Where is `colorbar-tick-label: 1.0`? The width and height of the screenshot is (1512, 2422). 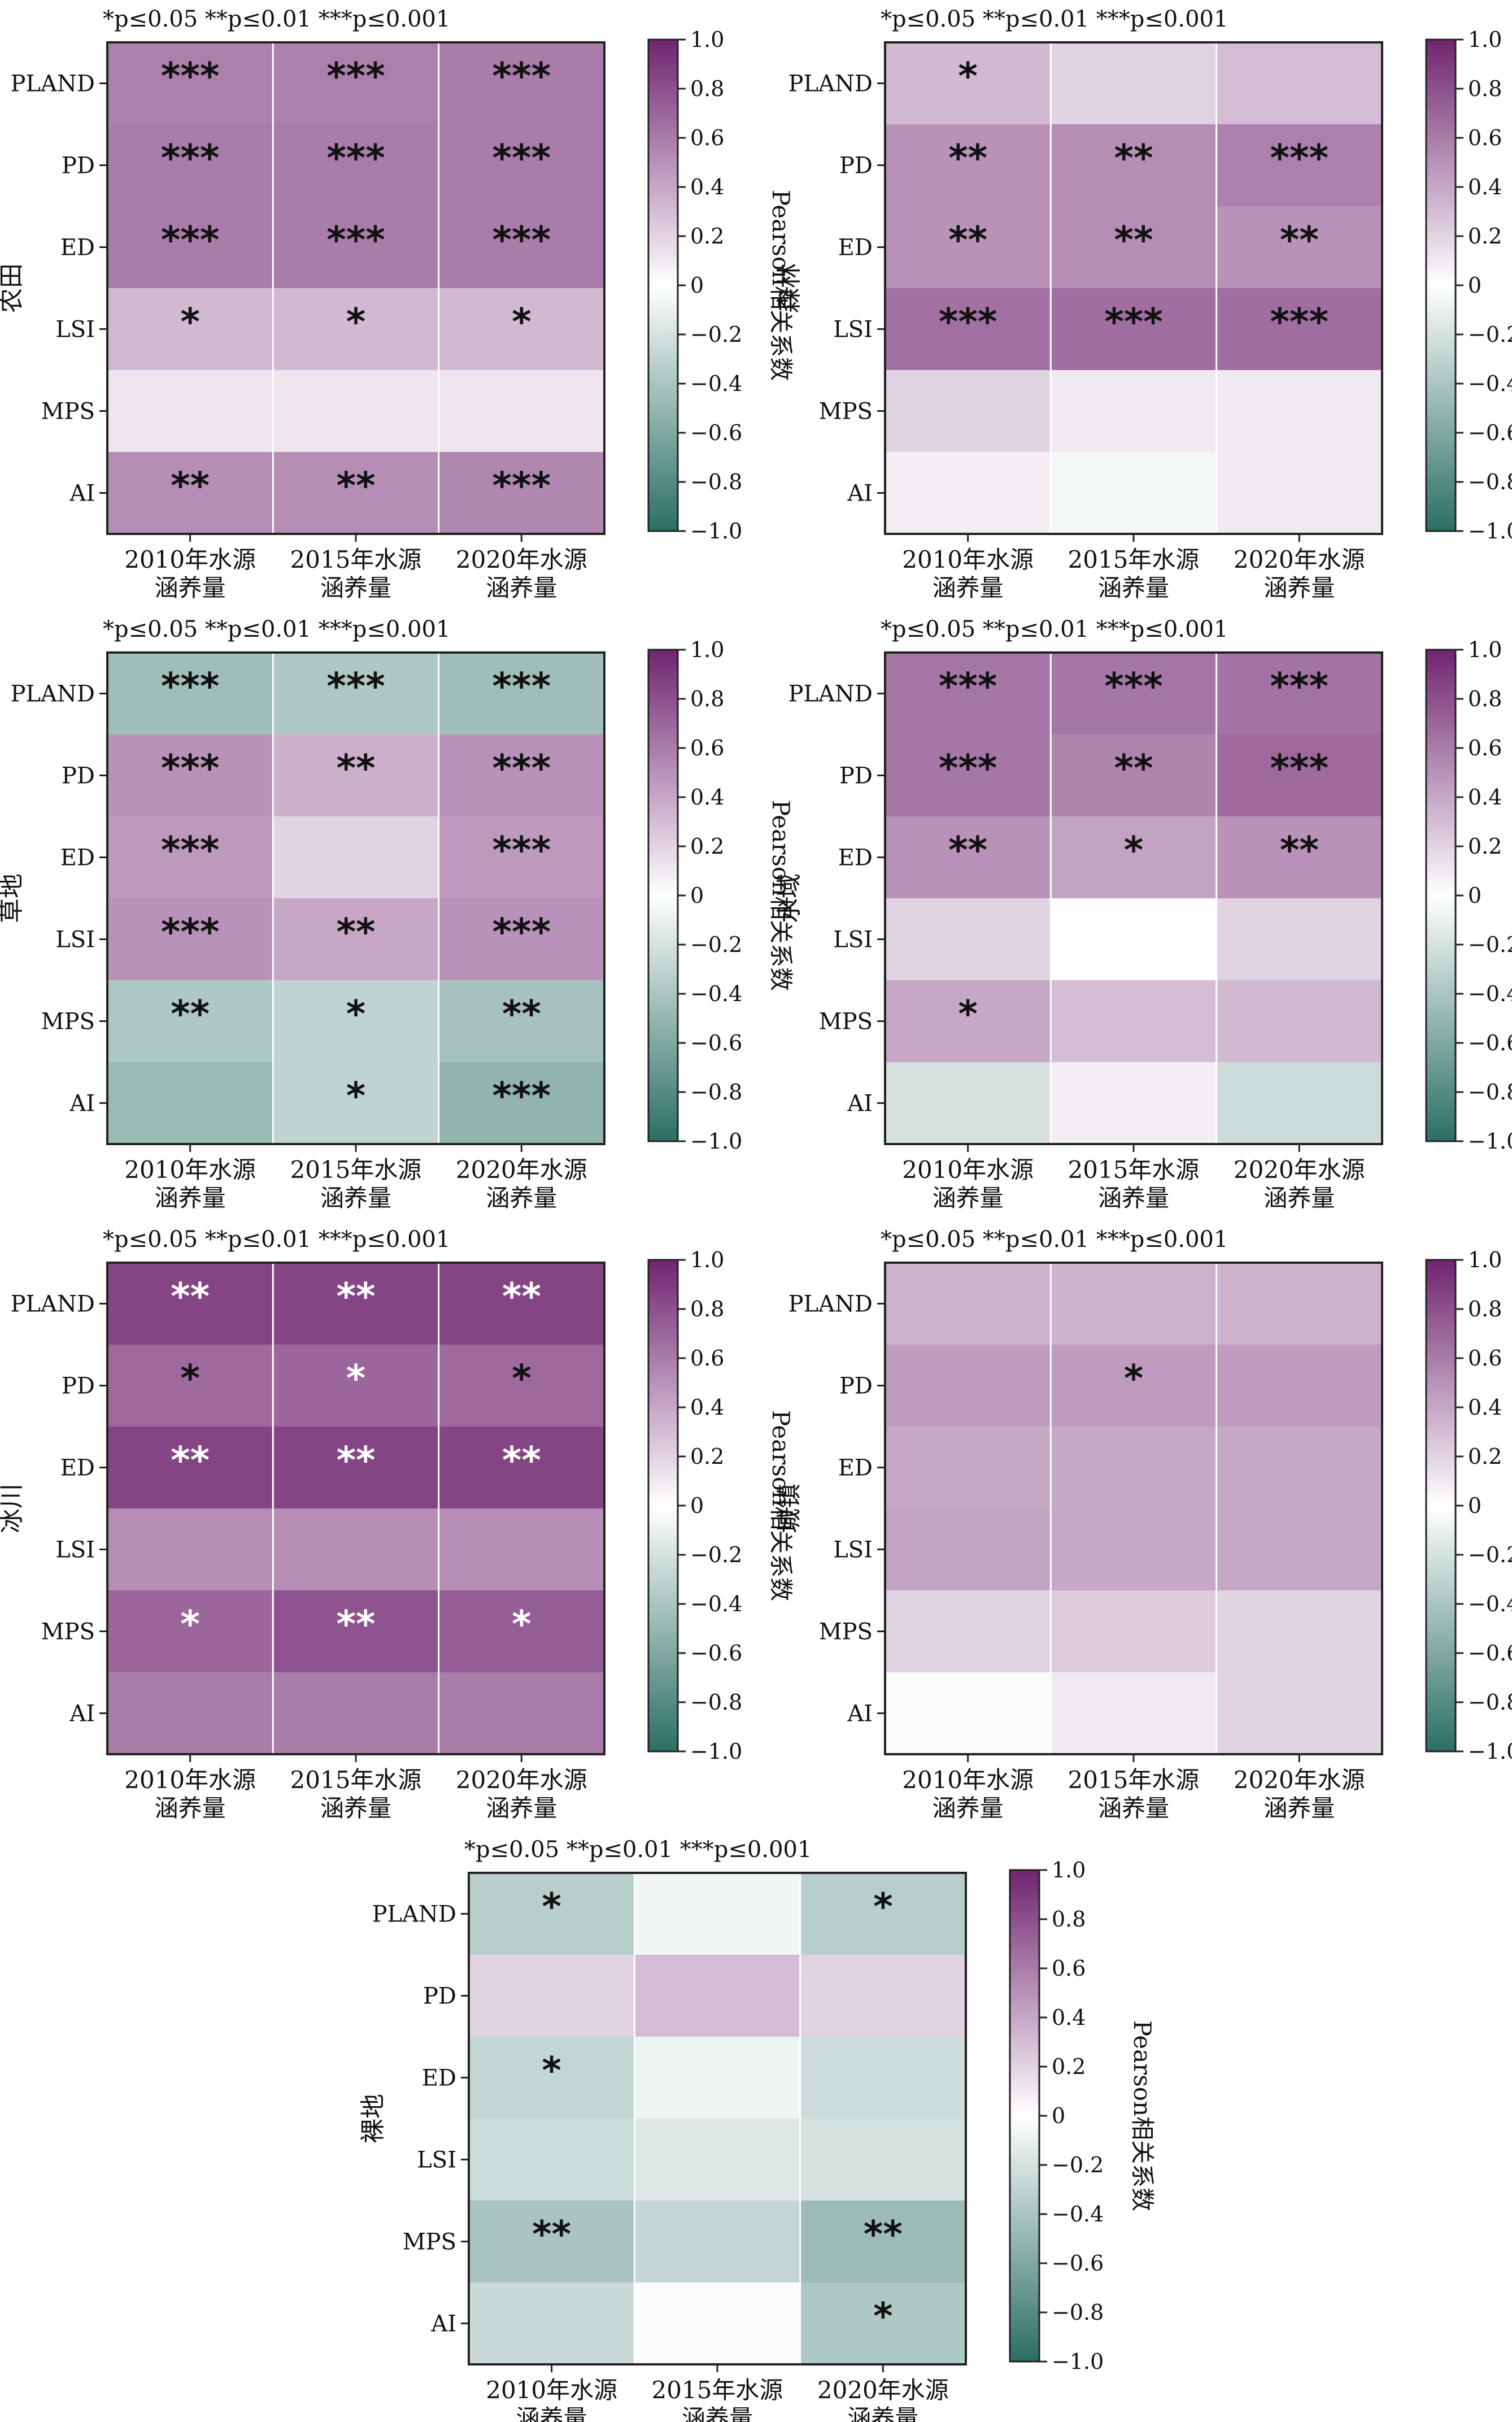
colorbar-tick-label: 1.0 is located at coordinates (1485, 649).